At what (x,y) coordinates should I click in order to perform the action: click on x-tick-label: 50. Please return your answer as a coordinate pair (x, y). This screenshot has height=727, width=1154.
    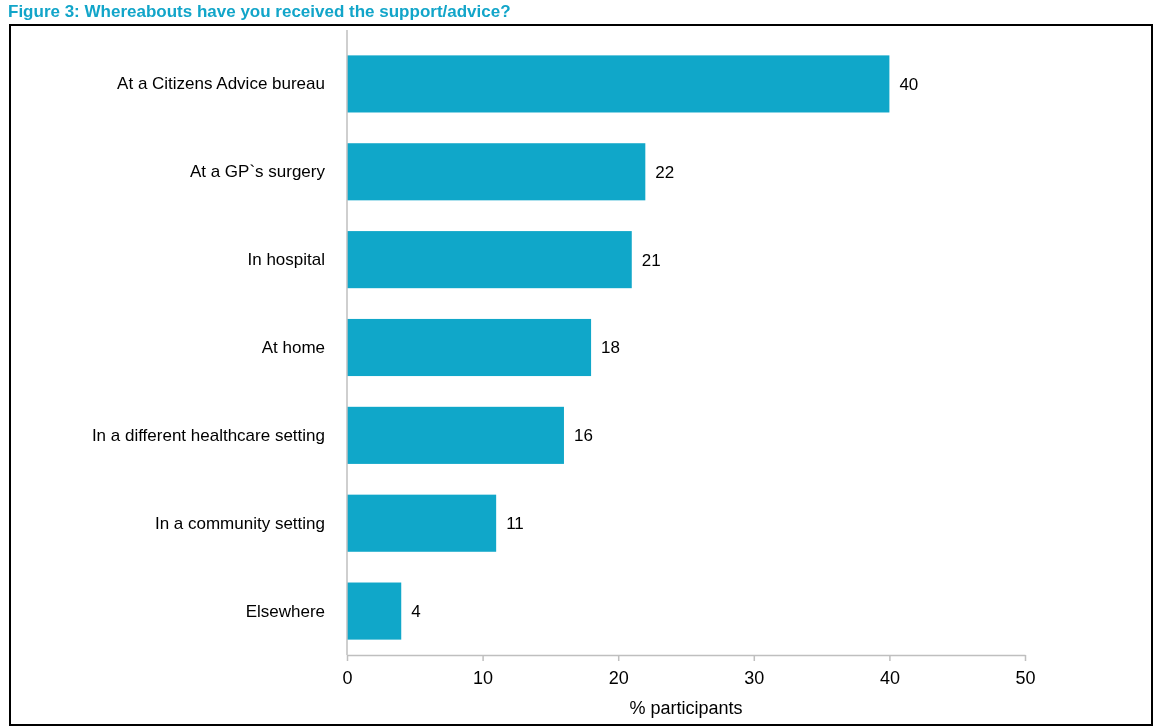
    Looking at the image, I should click on (1025, 677).